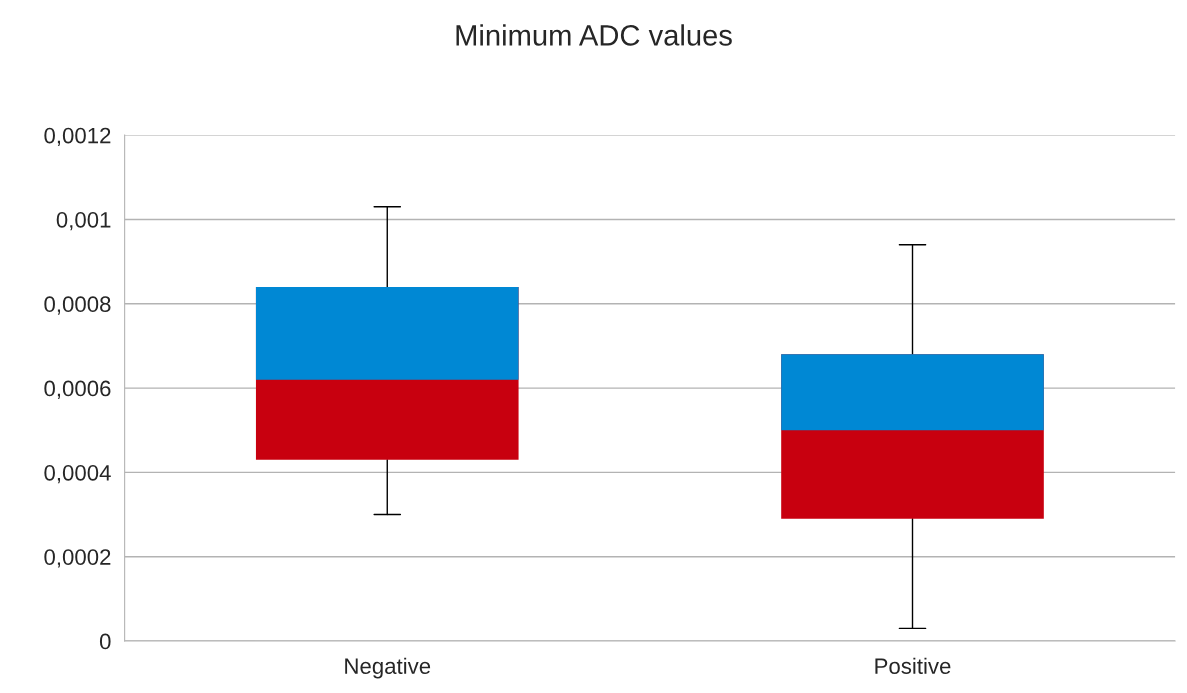 The height and width of the screenshot is (693, 1187). I want to click on chart-title: Minimum ADC values, so click(594, 35).